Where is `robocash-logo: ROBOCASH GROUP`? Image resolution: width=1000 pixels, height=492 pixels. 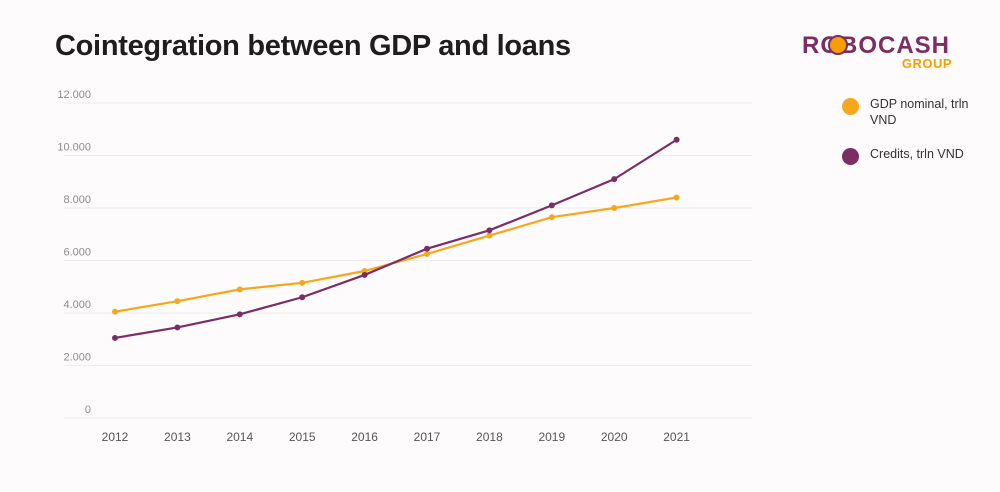
robocash-logo: ROBOCASH GROUP is located at coordinates (882, 53).